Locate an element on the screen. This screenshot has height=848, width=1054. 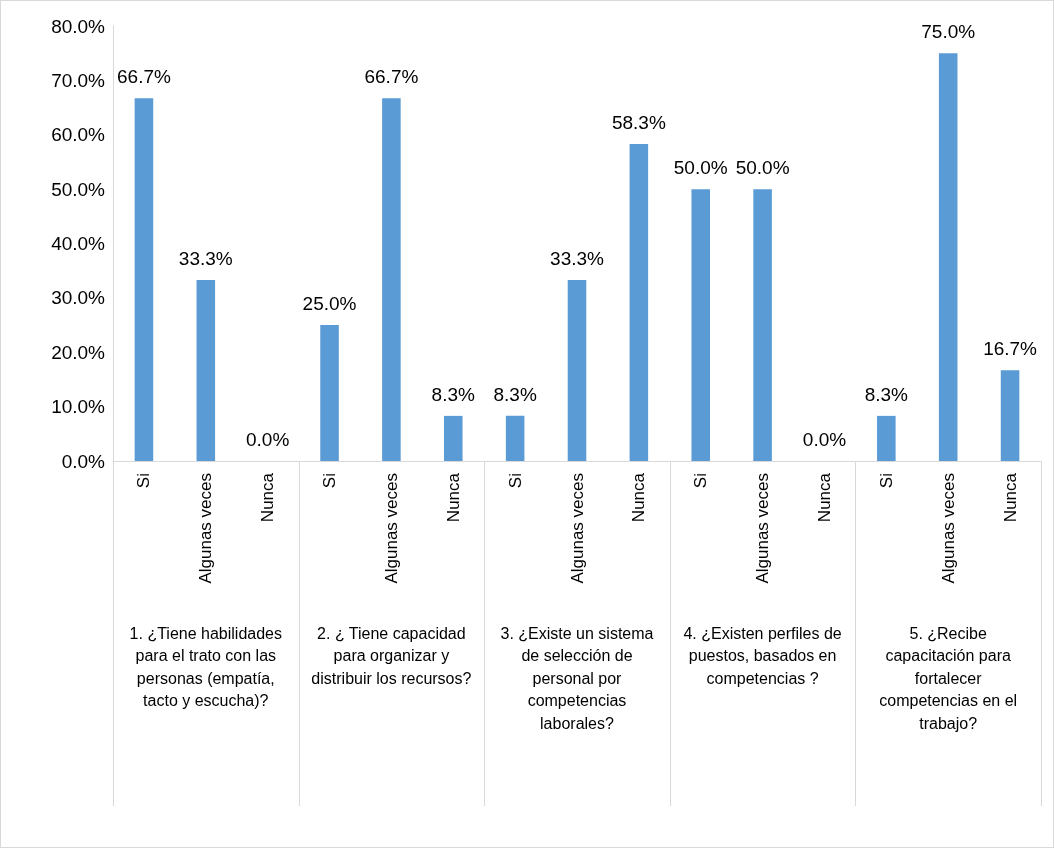
text: 4. ¿Existen perfiles de puestos, basados en competencias ? is located at coordinates (762, 656).